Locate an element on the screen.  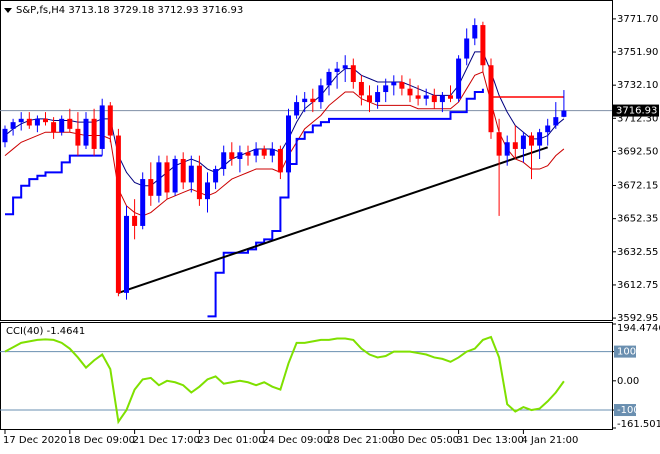
x-tick-label: 21 Dec 17:00 is located at coordinates (166, 440).